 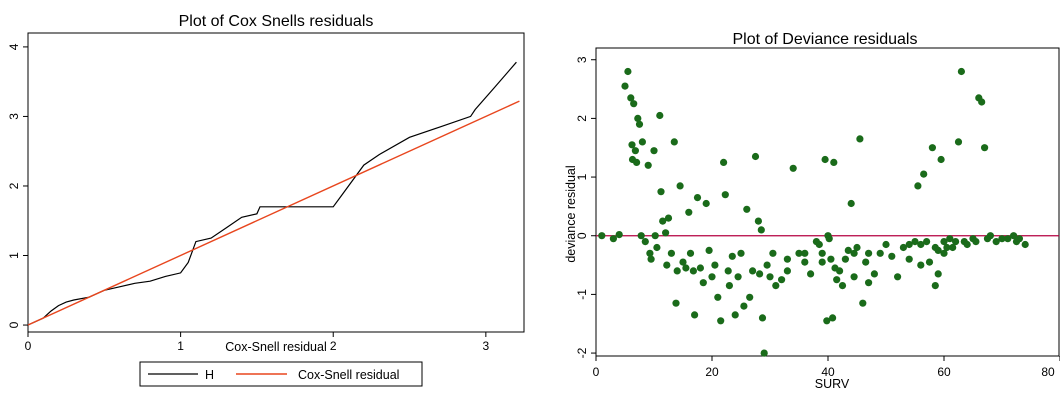 What do you see at coordinates (828, 372) in the screenshot?
I see `x-tick-label: 40` at bounding box center [828, 372].